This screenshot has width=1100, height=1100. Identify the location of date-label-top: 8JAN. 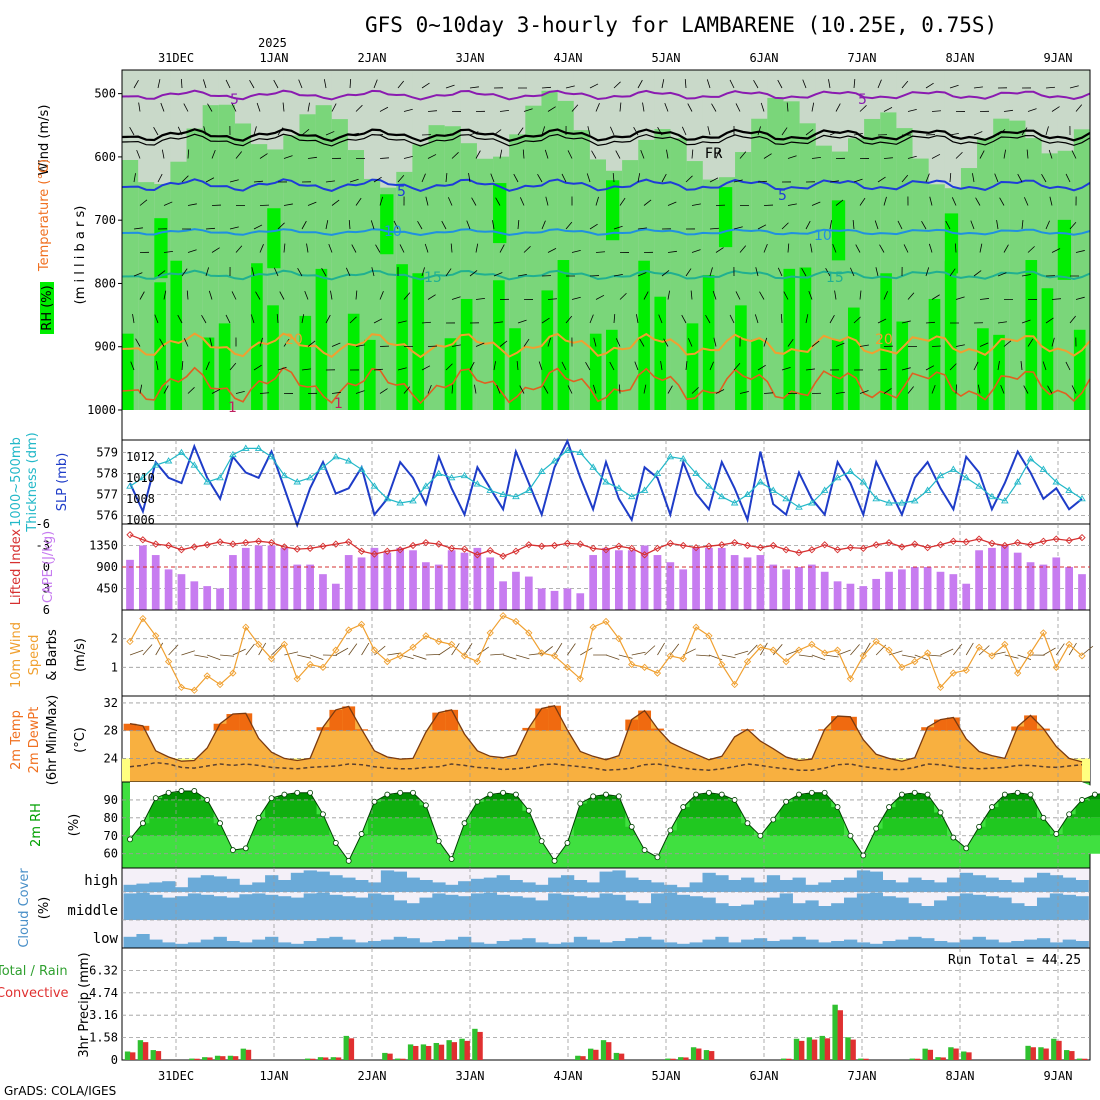
(960, 58).